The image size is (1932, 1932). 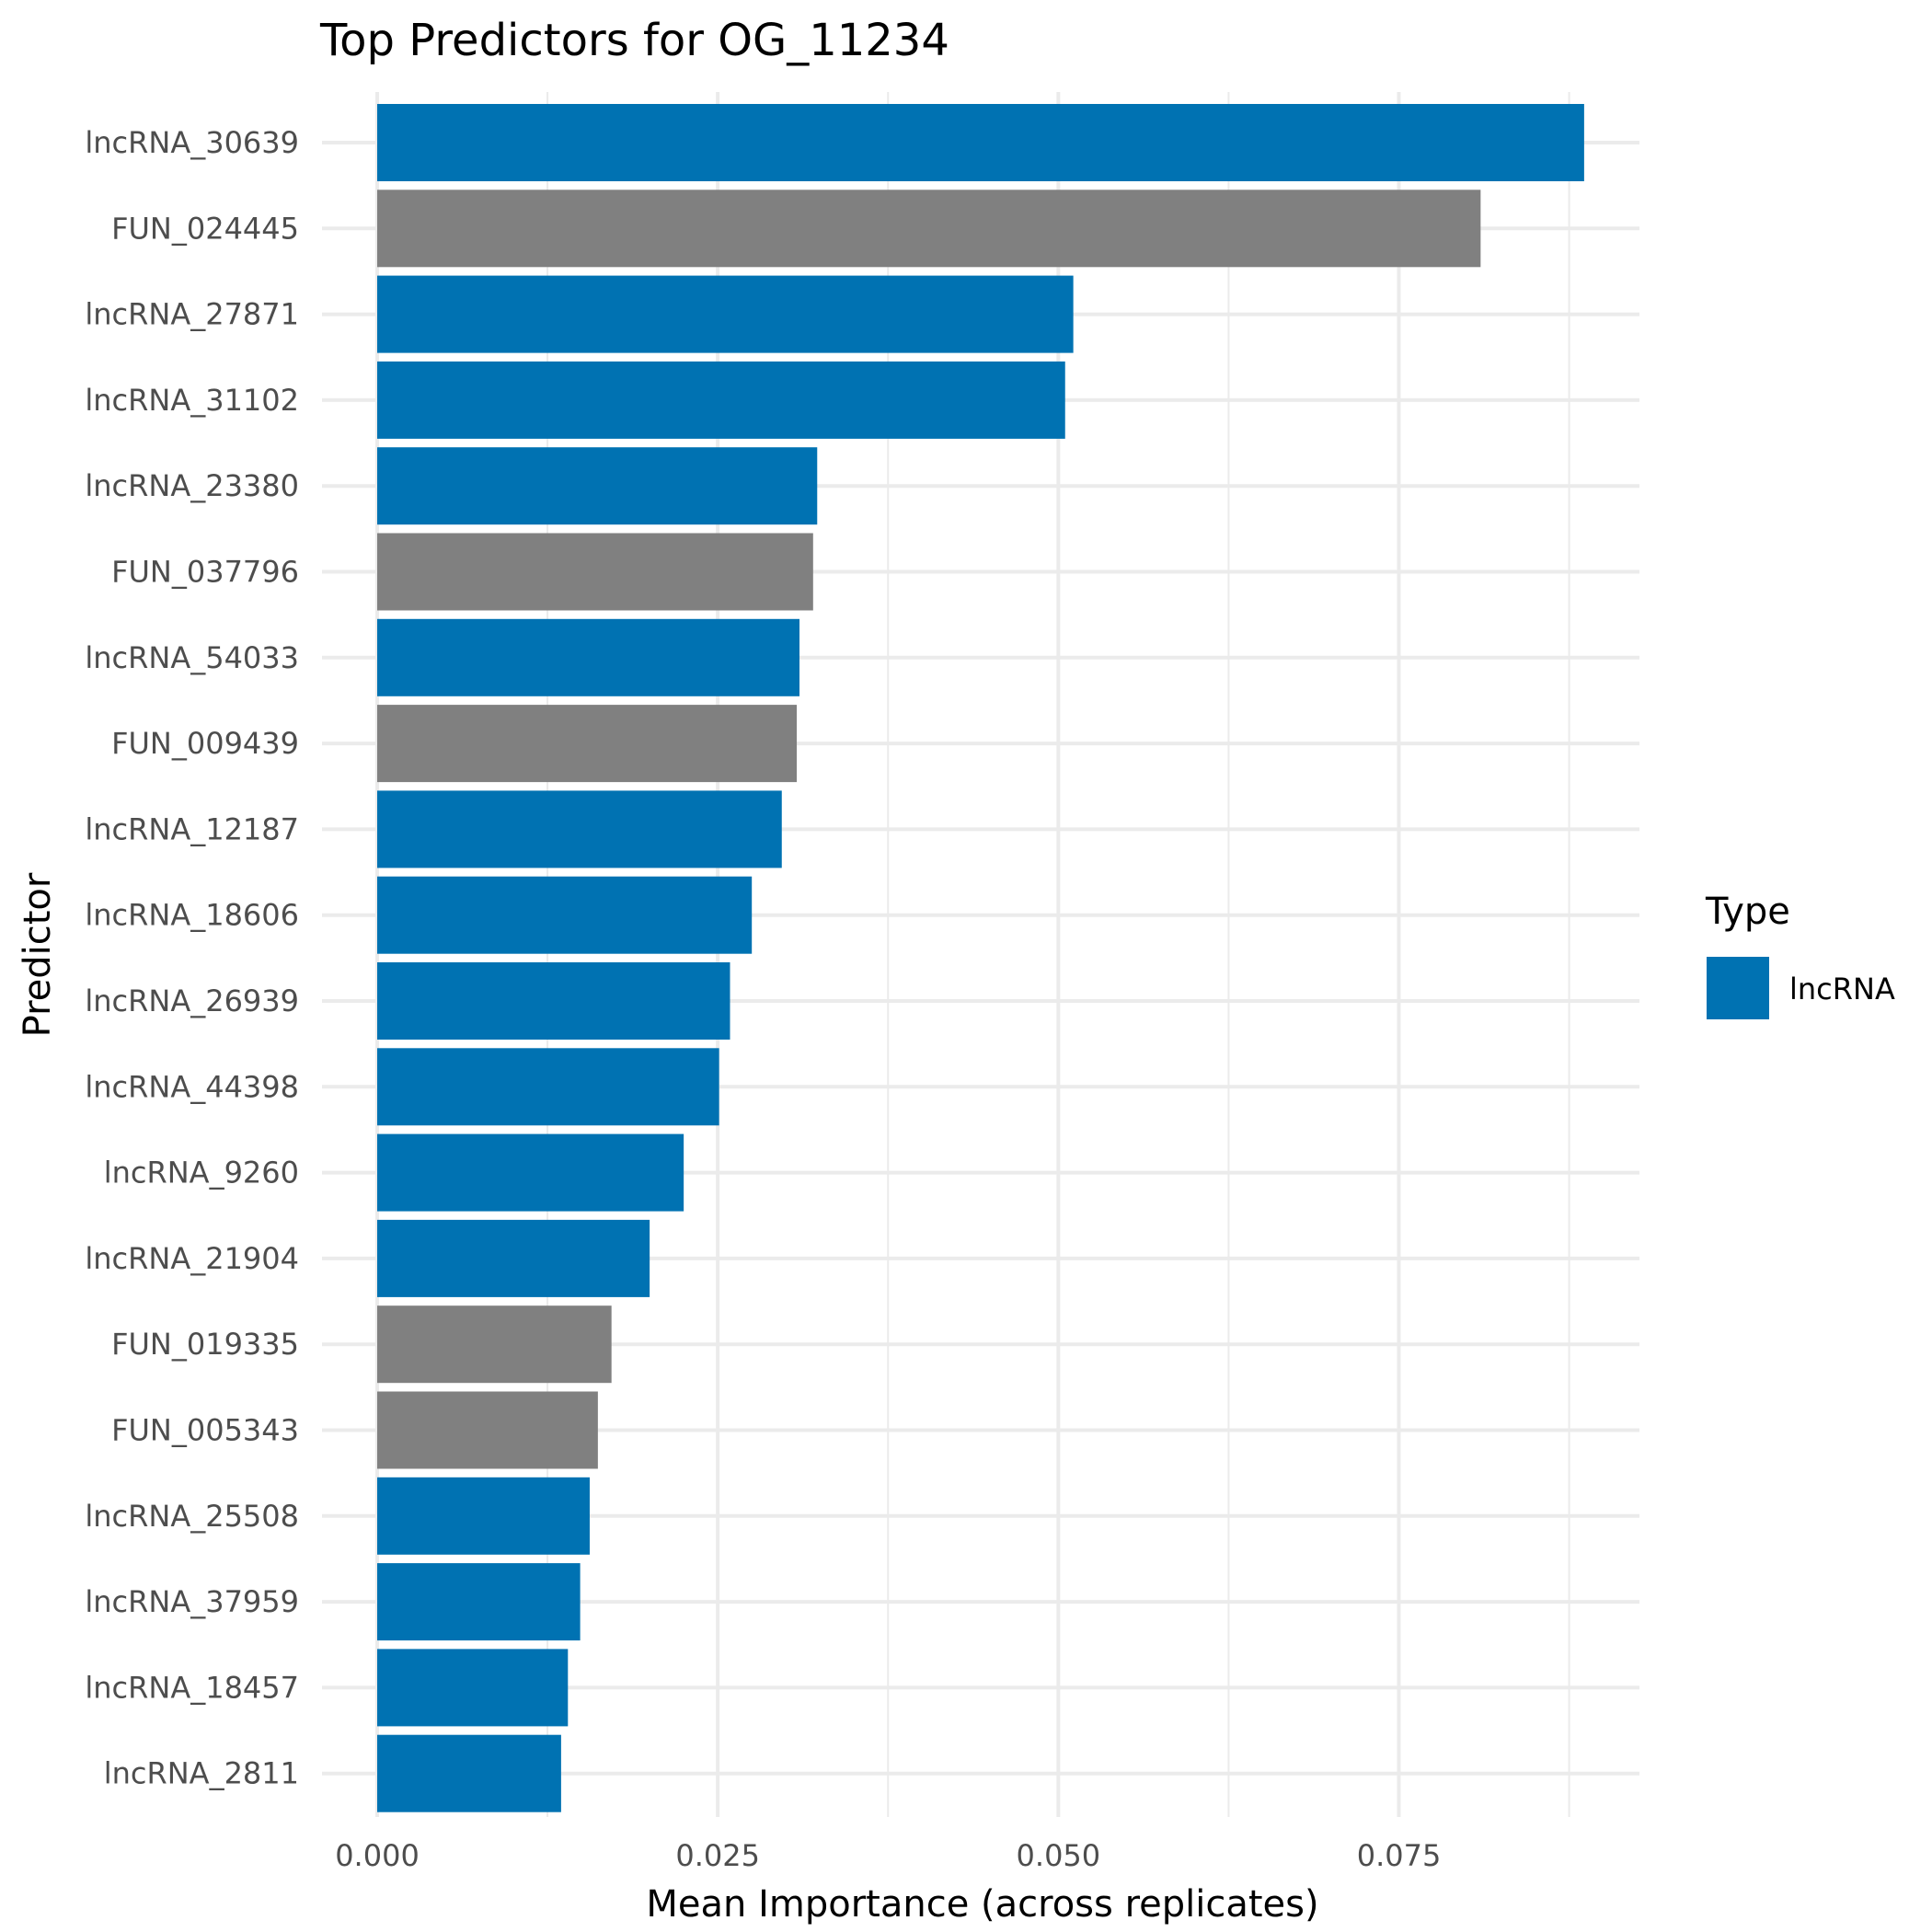 I want to click on y-tick-label: lncRNA_31102, so click(x=192, y=400).